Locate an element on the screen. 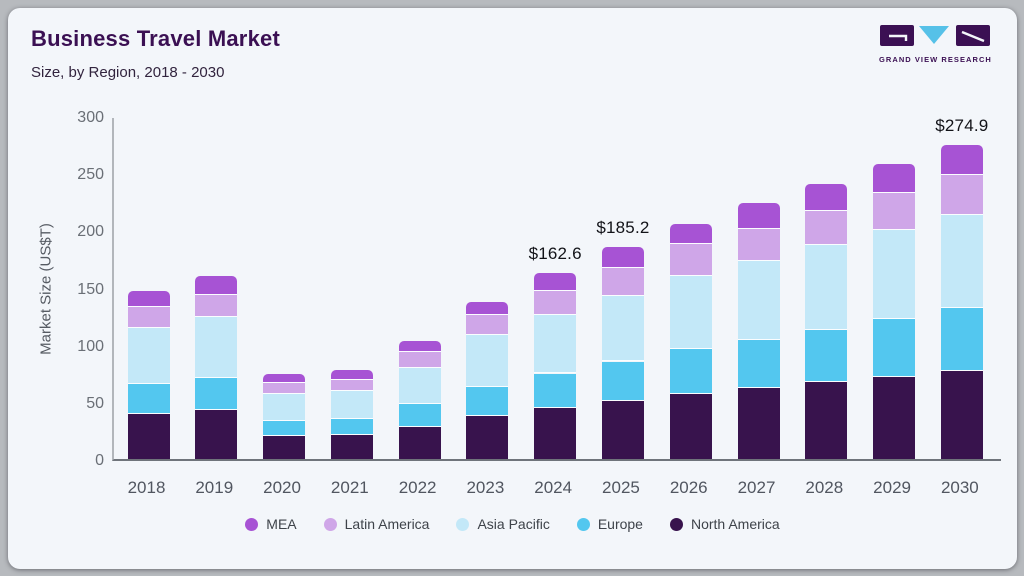 The image size is (1024, 576). legend-dot-europe is located at coordinates (583, 524).